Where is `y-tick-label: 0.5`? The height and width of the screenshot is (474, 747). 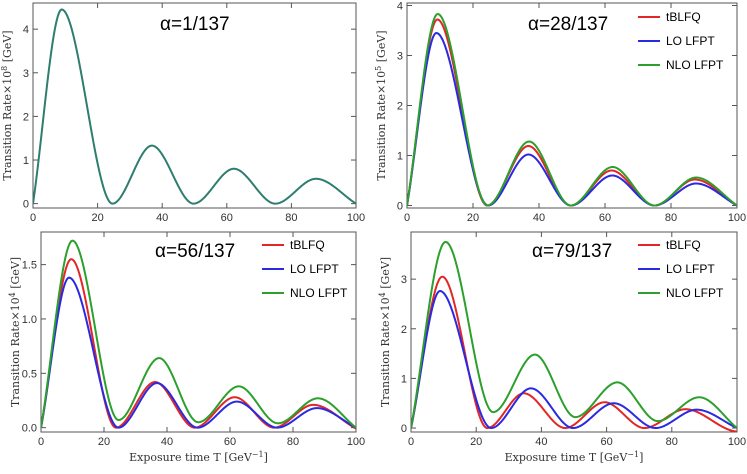
y-tick-label: 0.5 is located at coordinates (29, 374).